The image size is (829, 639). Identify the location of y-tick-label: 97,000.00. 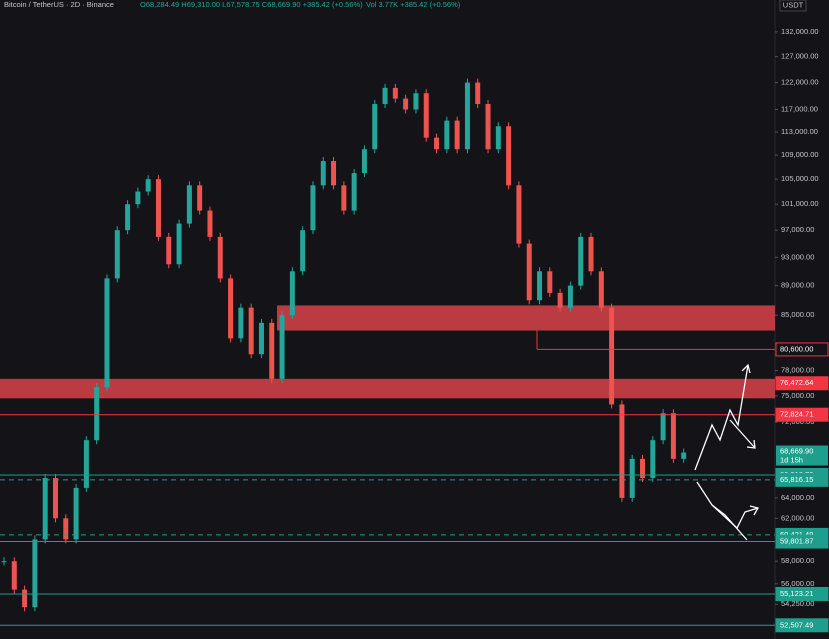
(797, 229).